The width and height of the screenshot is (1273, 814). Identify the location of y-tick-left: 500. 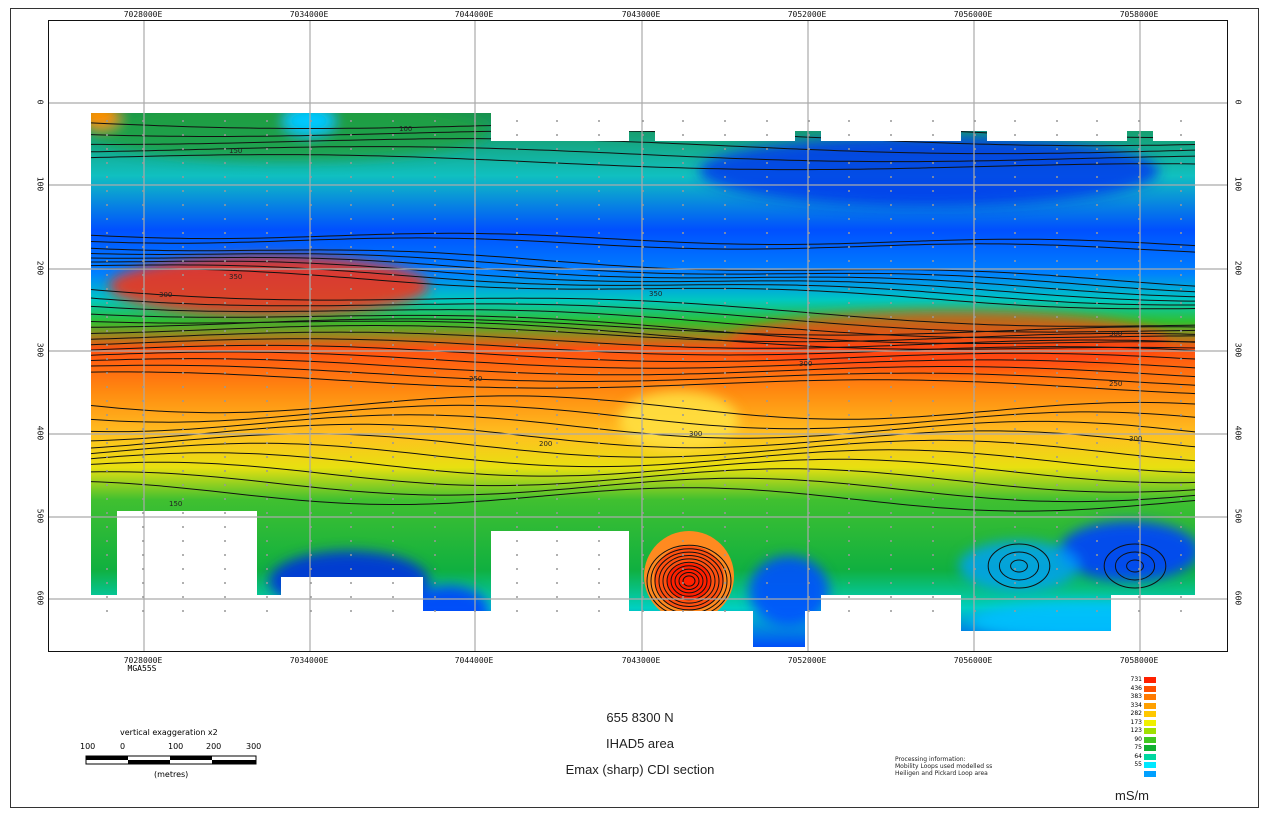
(40, 516).